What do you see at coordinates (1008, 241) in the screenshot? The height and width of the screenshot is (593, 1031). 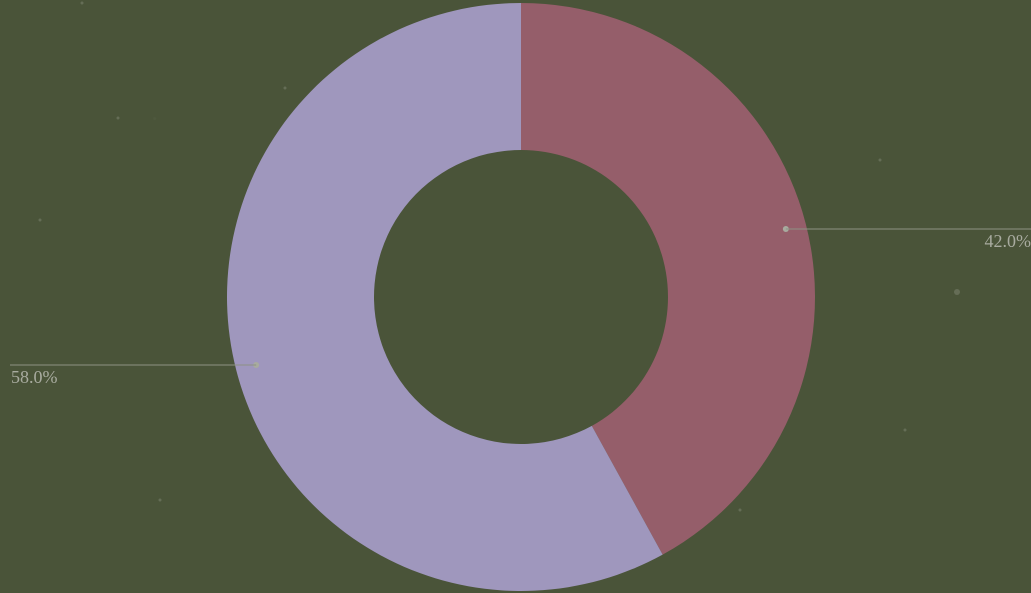 I see `slice-label-1: 42.0%` at bounding box center [1008, 241].